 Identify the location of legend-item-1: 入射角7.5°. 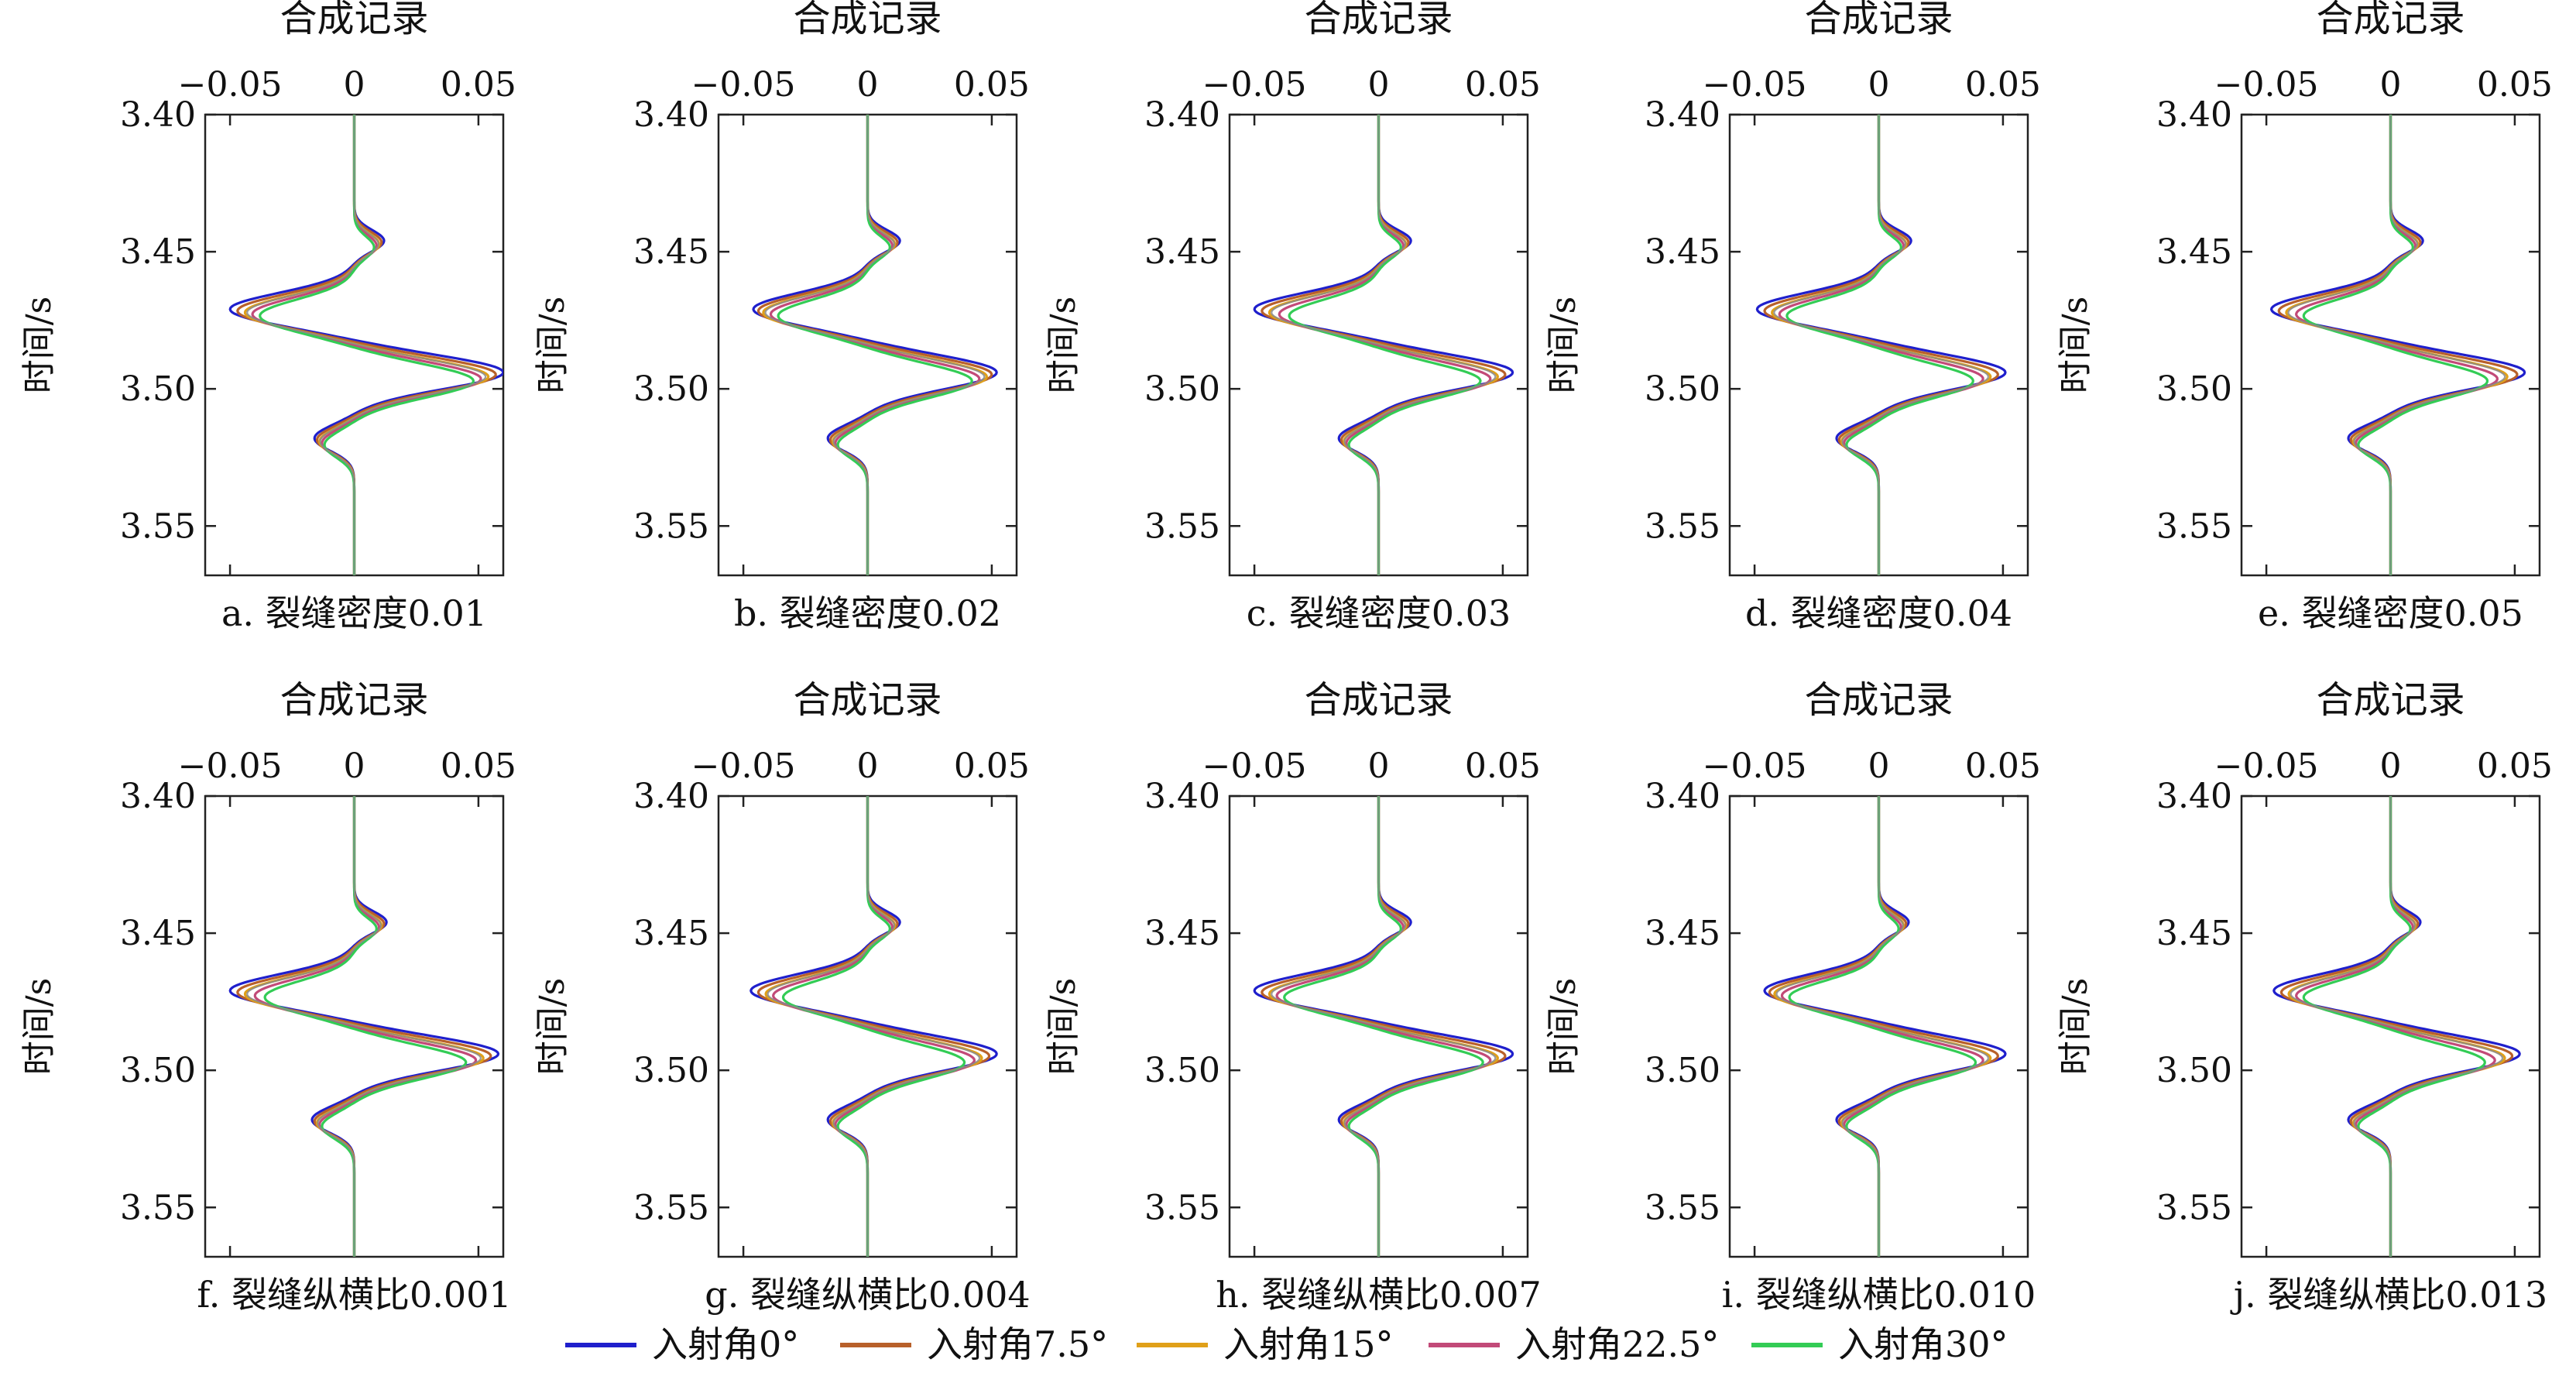
(974, 1344).